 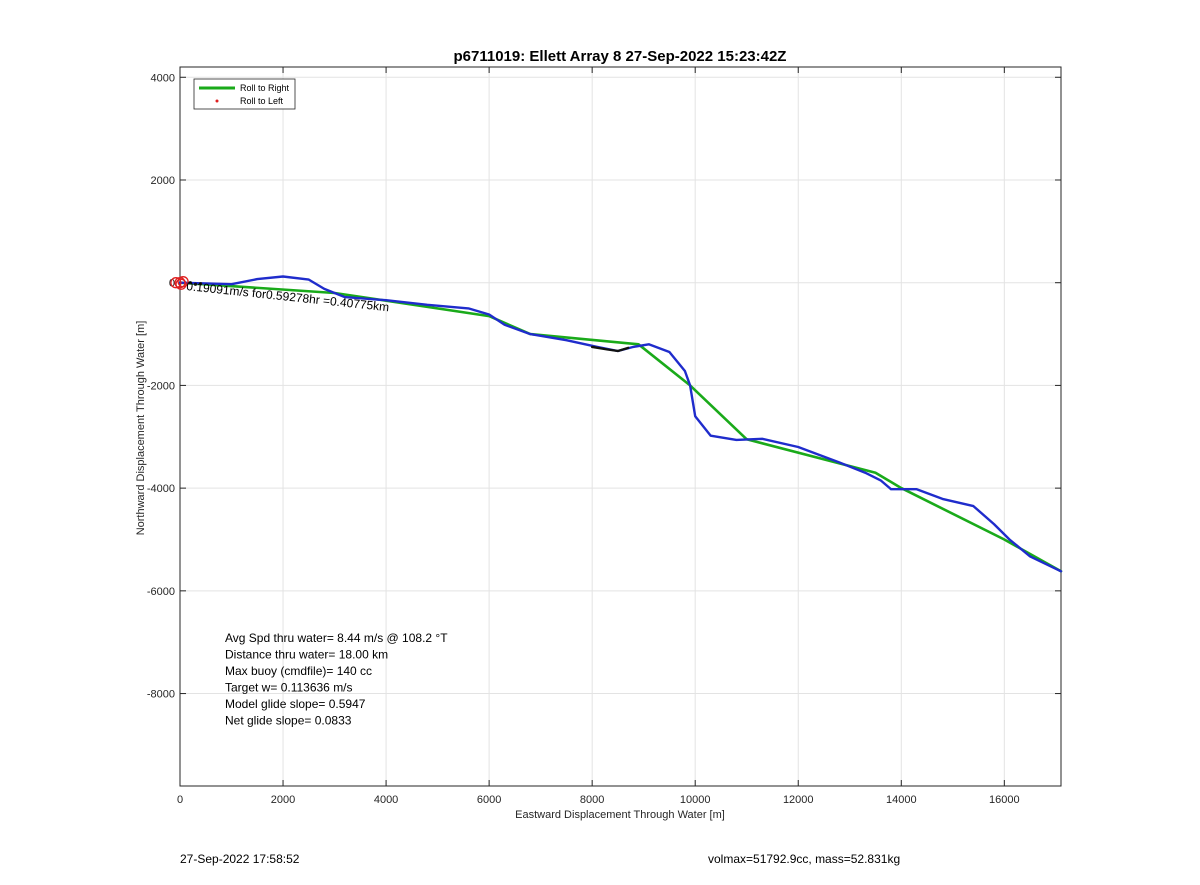 I want to click on series-track-segment, so click(x=610, y=349).